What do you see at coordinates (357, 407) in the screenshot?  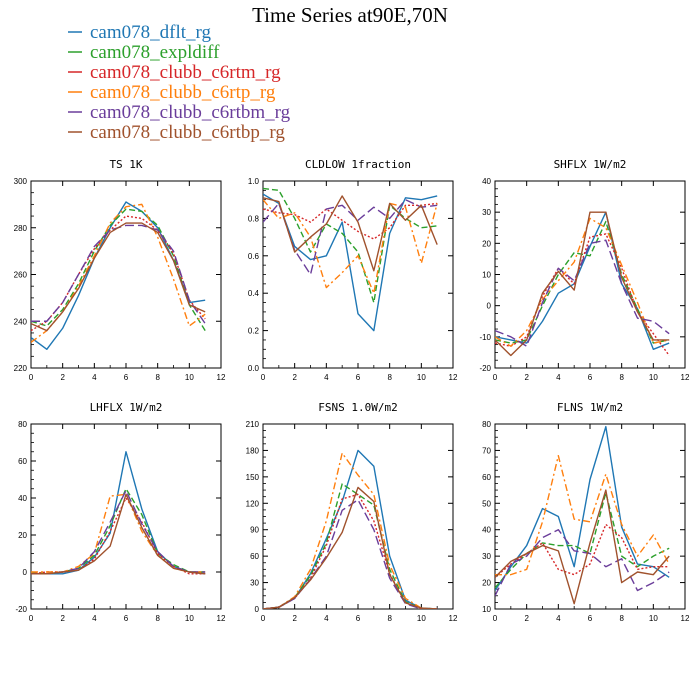 I see `panel-title: FSNS 1.0W/m2` at bounding box center [357, 407].